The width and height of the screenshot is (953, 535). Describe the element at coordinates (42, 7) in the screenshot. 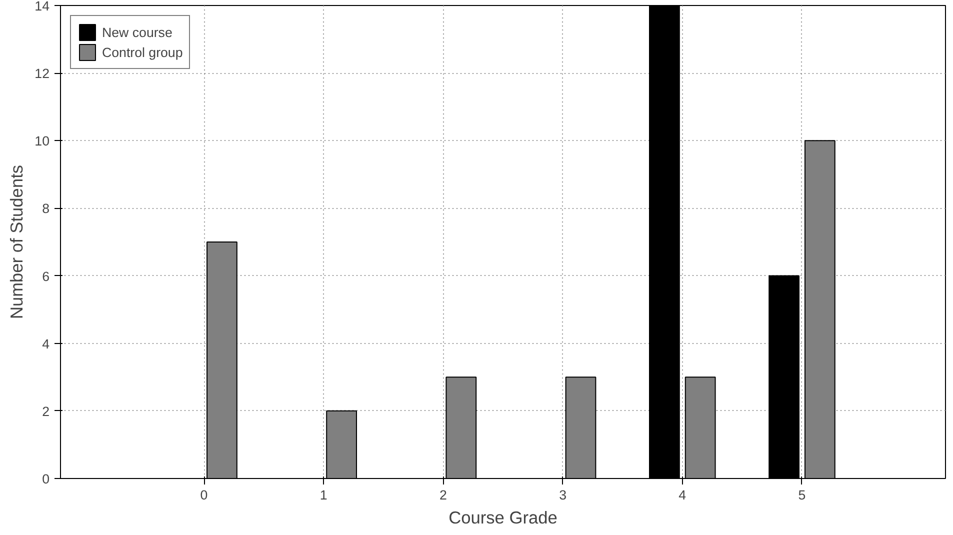

I see `y-tick-label: 14` at that location.